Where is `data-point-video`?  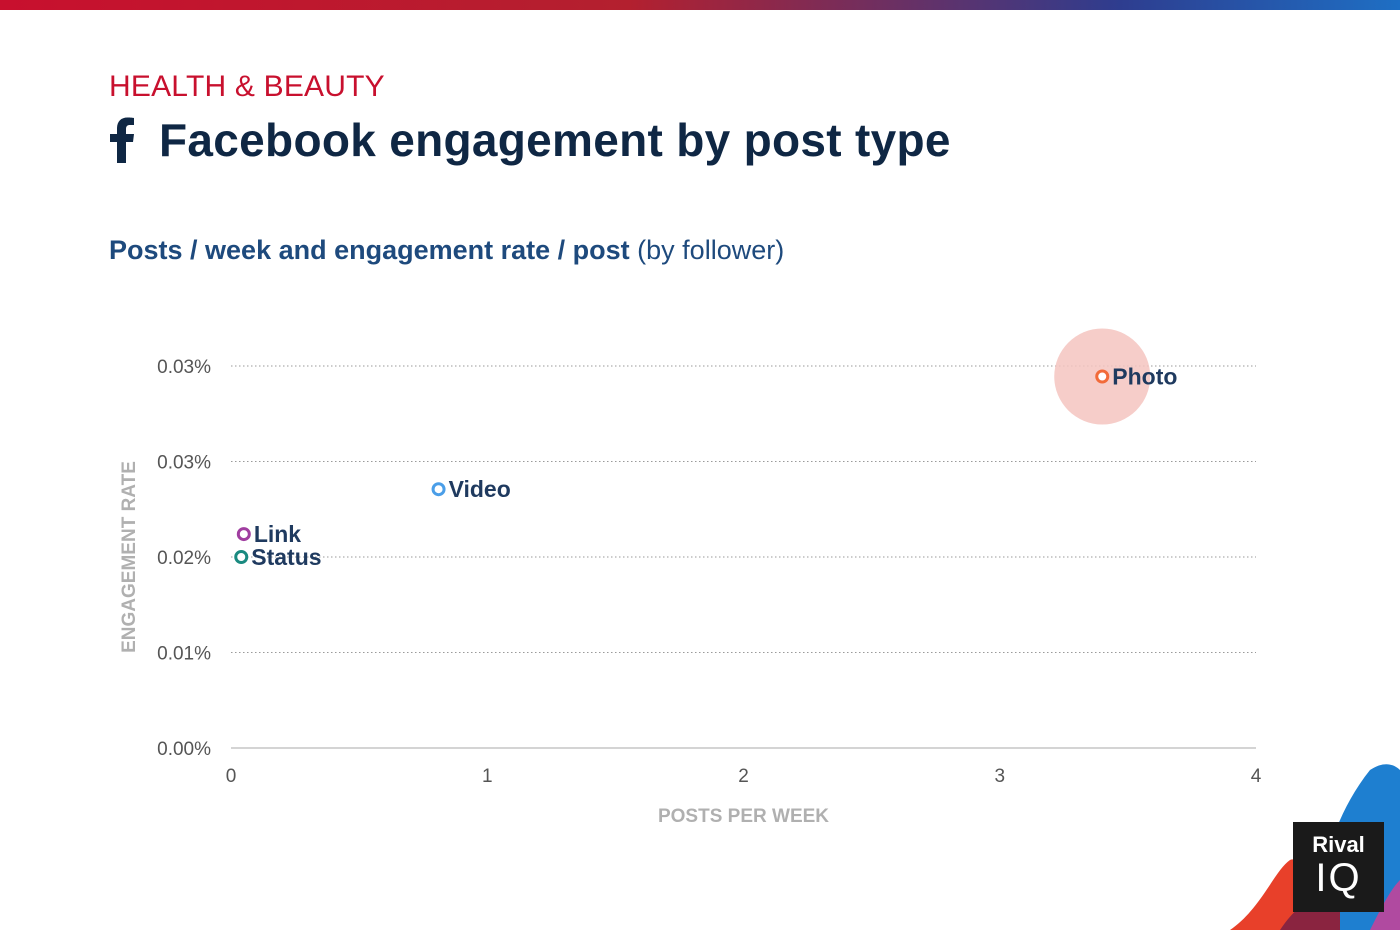
data-point-video is located at coordinates (438, 489).